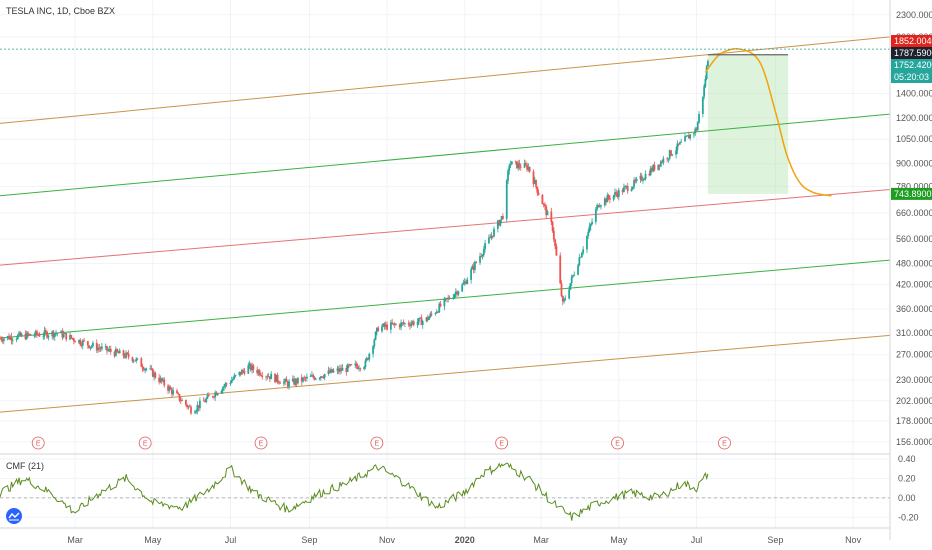 The width and height of the screenshot is (932, 550). Describe the element at coordinates (14, 516) in the screenshot. I see `tradingview-logo-icon` at that location.